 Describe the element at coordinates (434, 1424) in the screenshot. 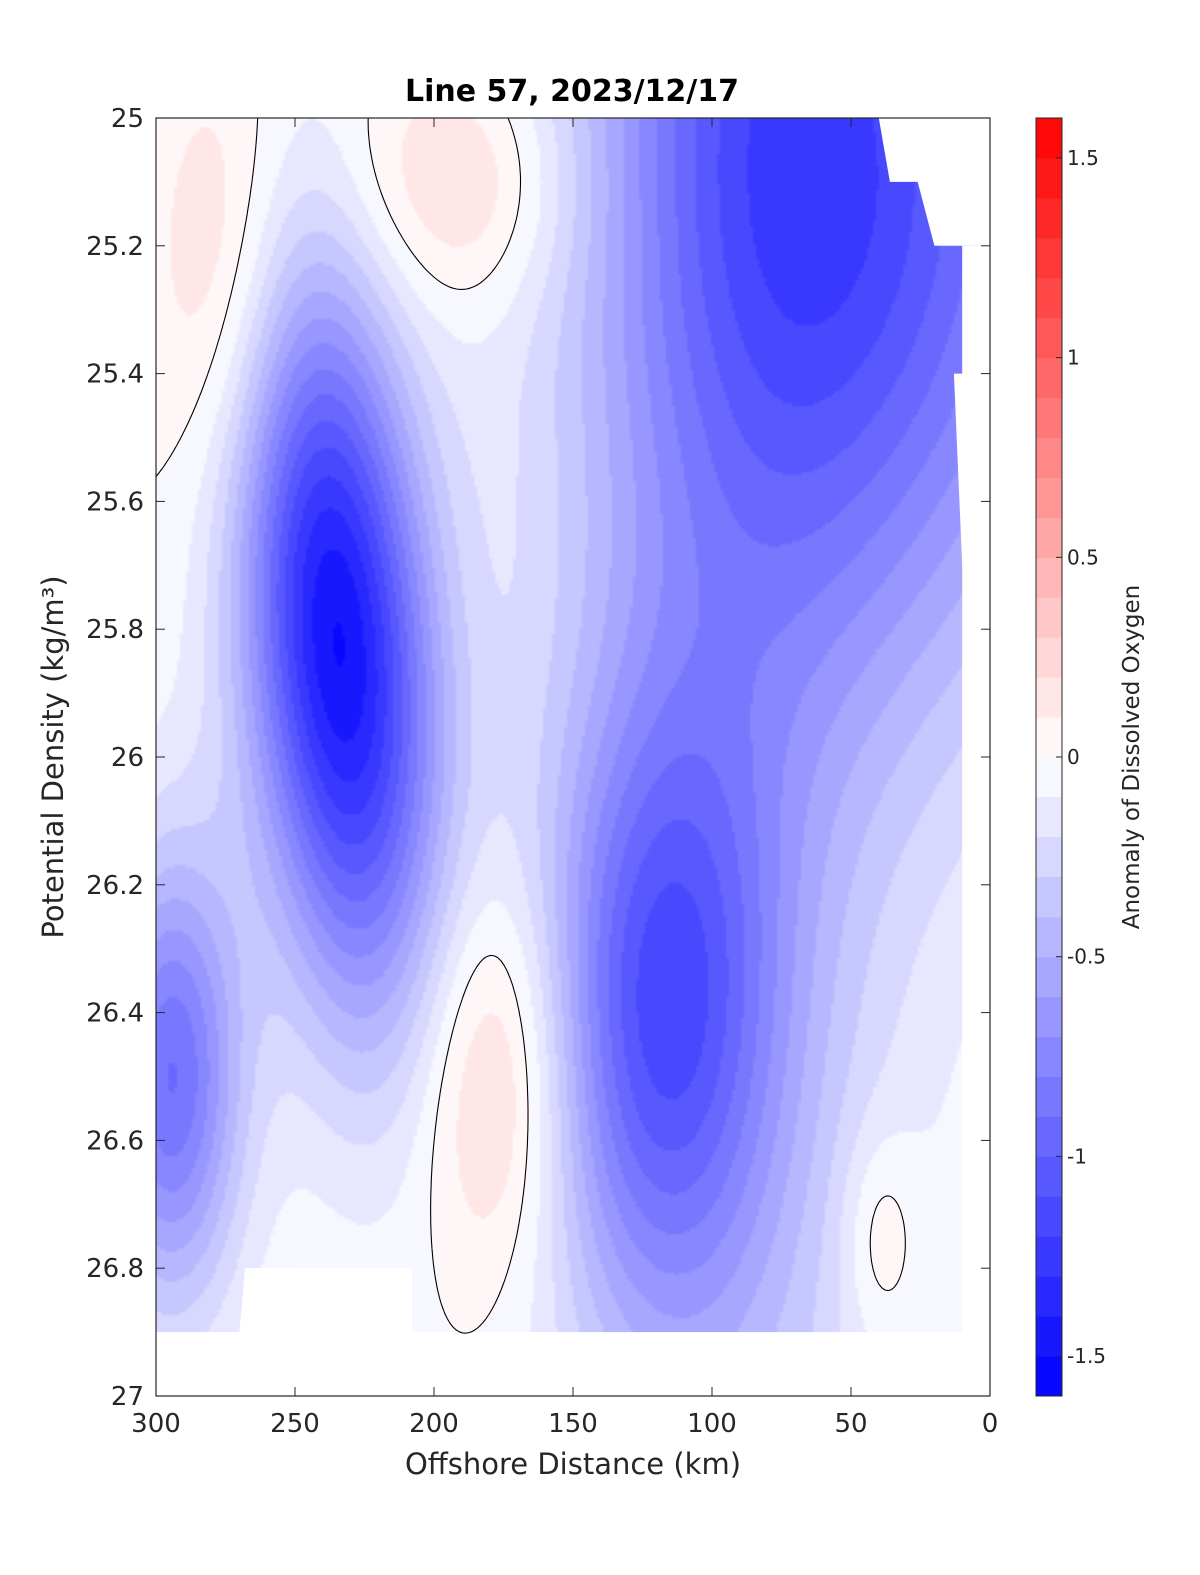

I see `x-tick-label: 200` at that location.